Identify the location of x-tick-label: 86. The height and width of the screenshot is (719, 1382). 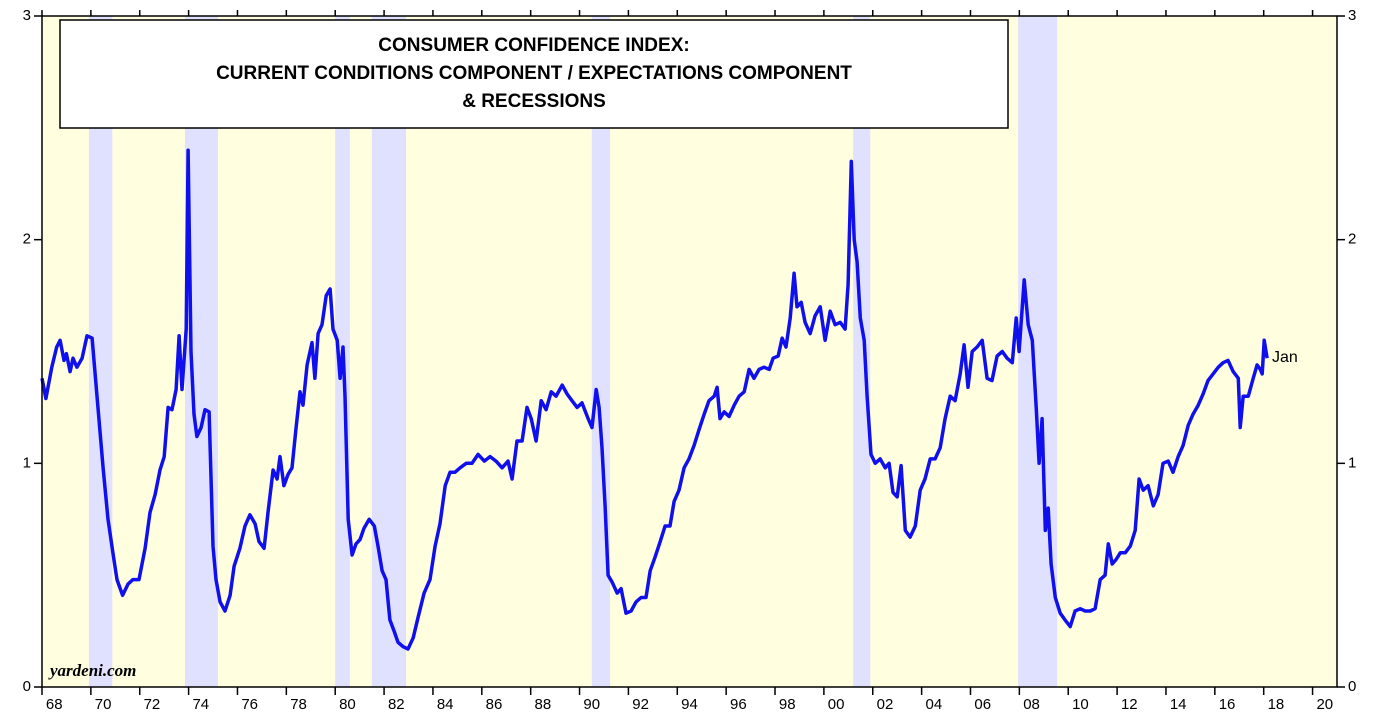
(494, 704).